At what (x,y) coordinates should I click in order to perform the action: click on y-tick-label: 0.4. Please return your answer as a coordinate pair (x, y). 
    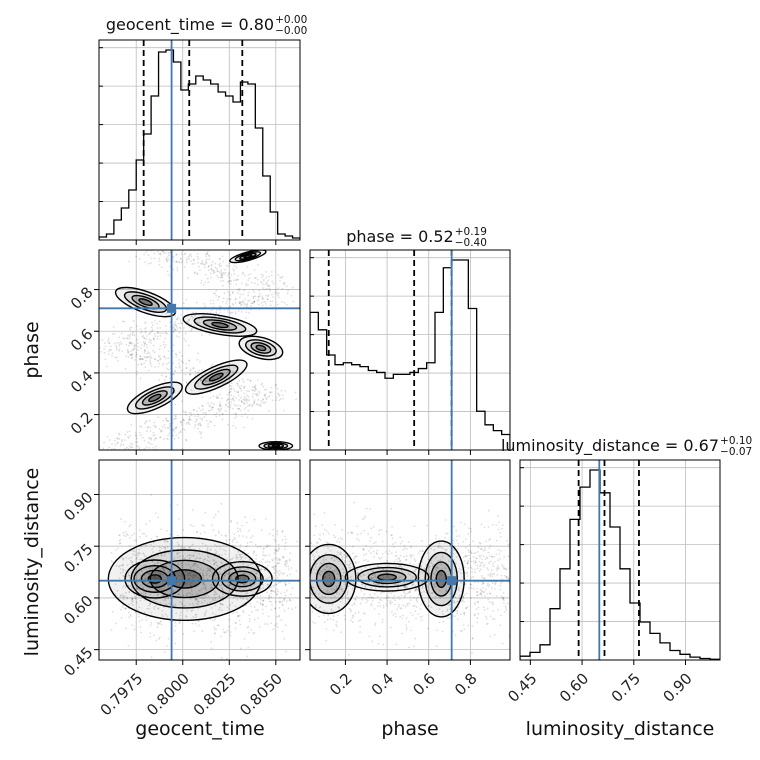
    Looking at the image, I should click on (82, 382).